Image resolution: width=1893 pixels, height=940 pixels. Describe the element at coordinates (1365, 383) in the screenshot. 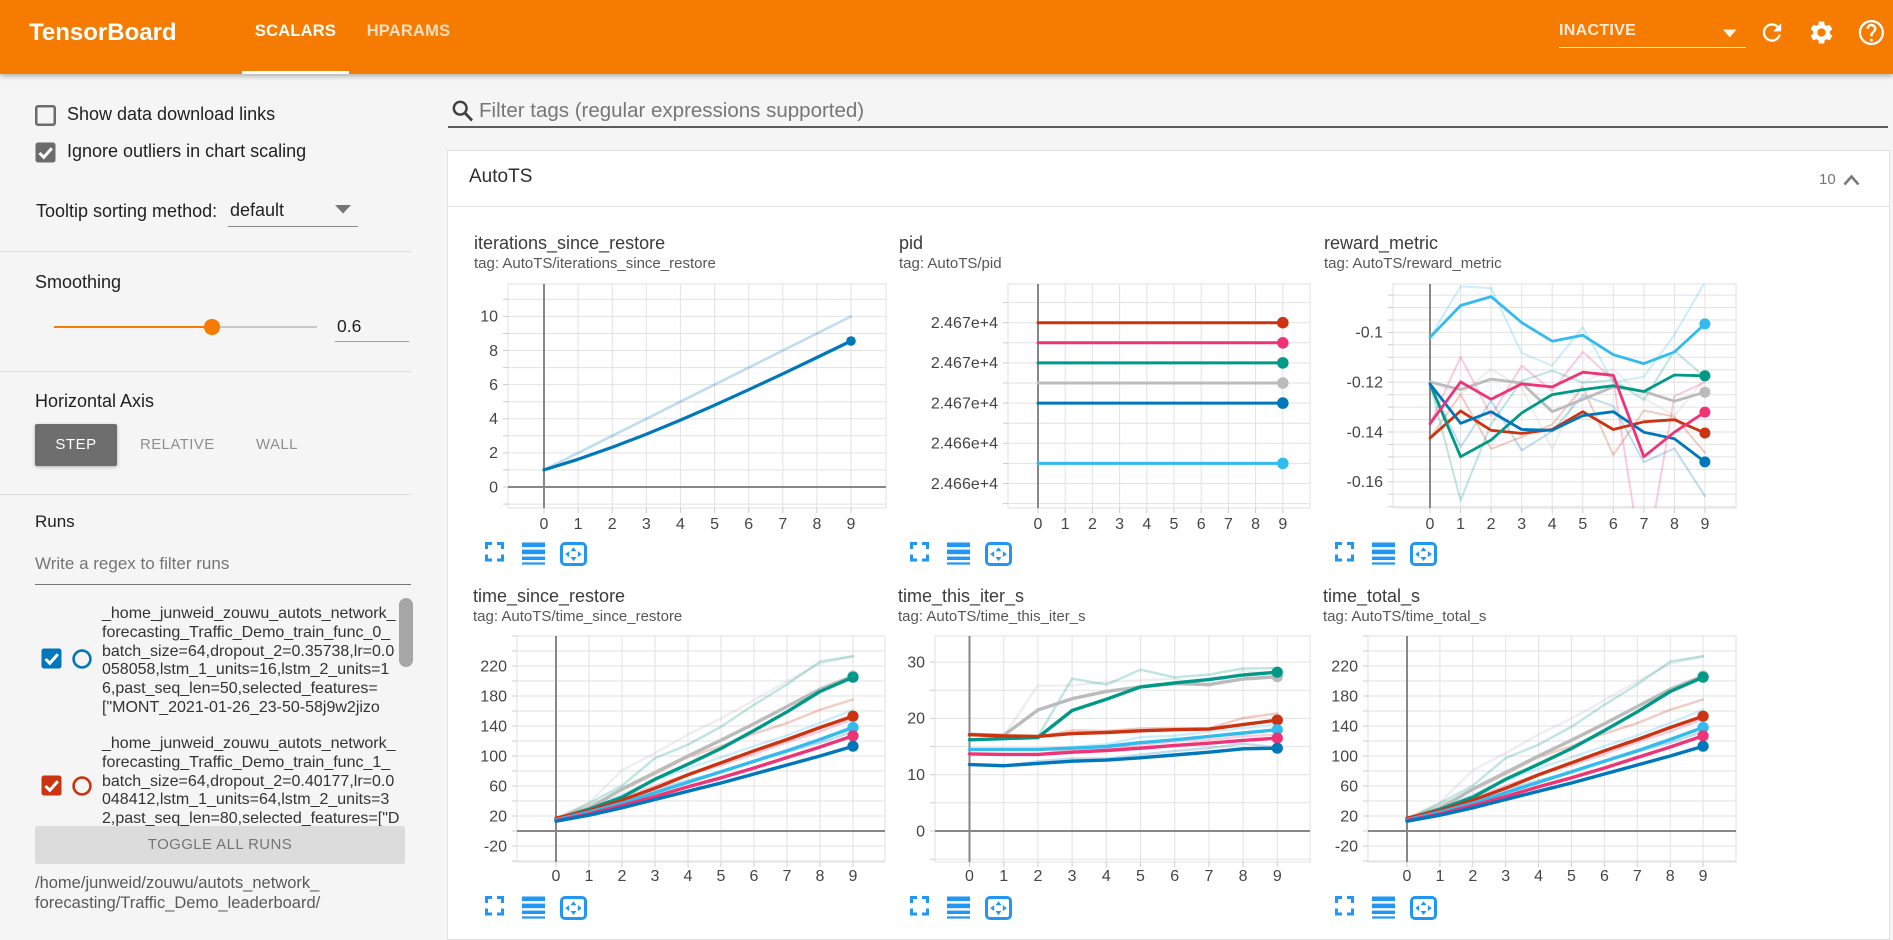

I see `svg-text: -0.12` at that location.